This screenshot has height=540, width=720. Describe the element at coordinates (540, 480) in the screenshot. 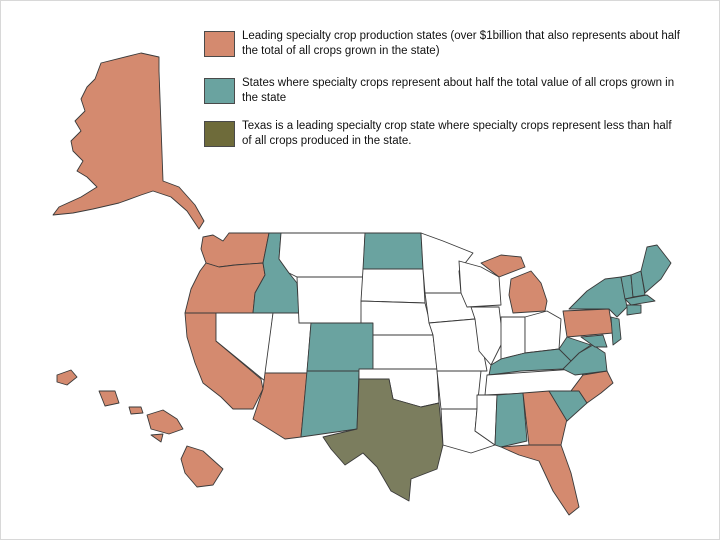

I see `state-florida` at that location.